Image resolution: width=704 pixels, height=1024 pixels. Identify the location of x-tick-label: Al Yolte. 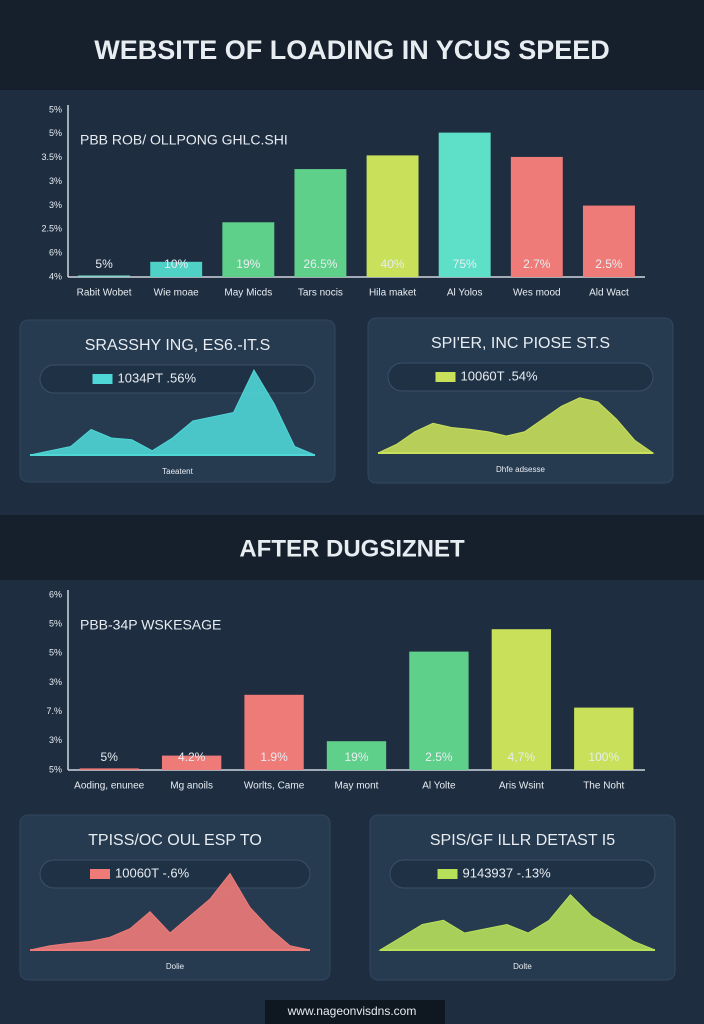
(439, 786).